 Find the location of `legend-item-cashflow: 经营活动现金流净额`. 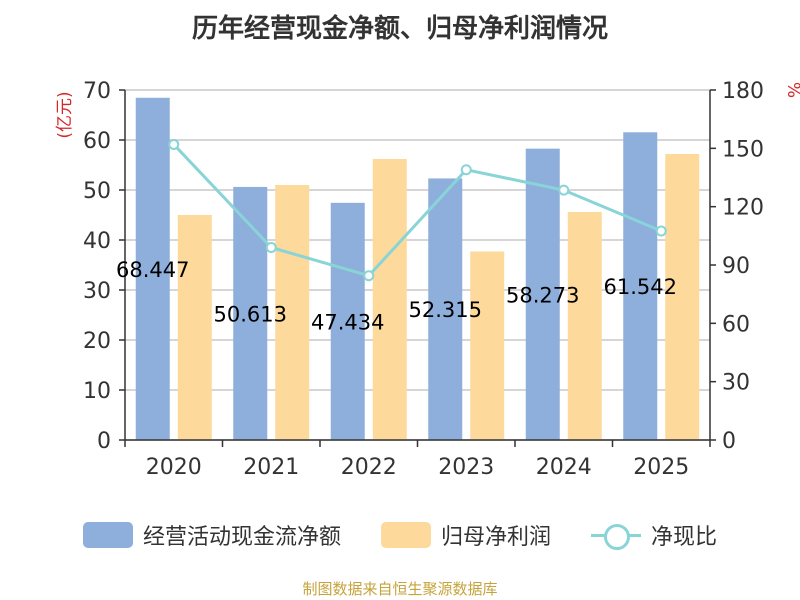

legend-item-cashflow: 经营活动现金流净额 is located at coordinates (211, 535).